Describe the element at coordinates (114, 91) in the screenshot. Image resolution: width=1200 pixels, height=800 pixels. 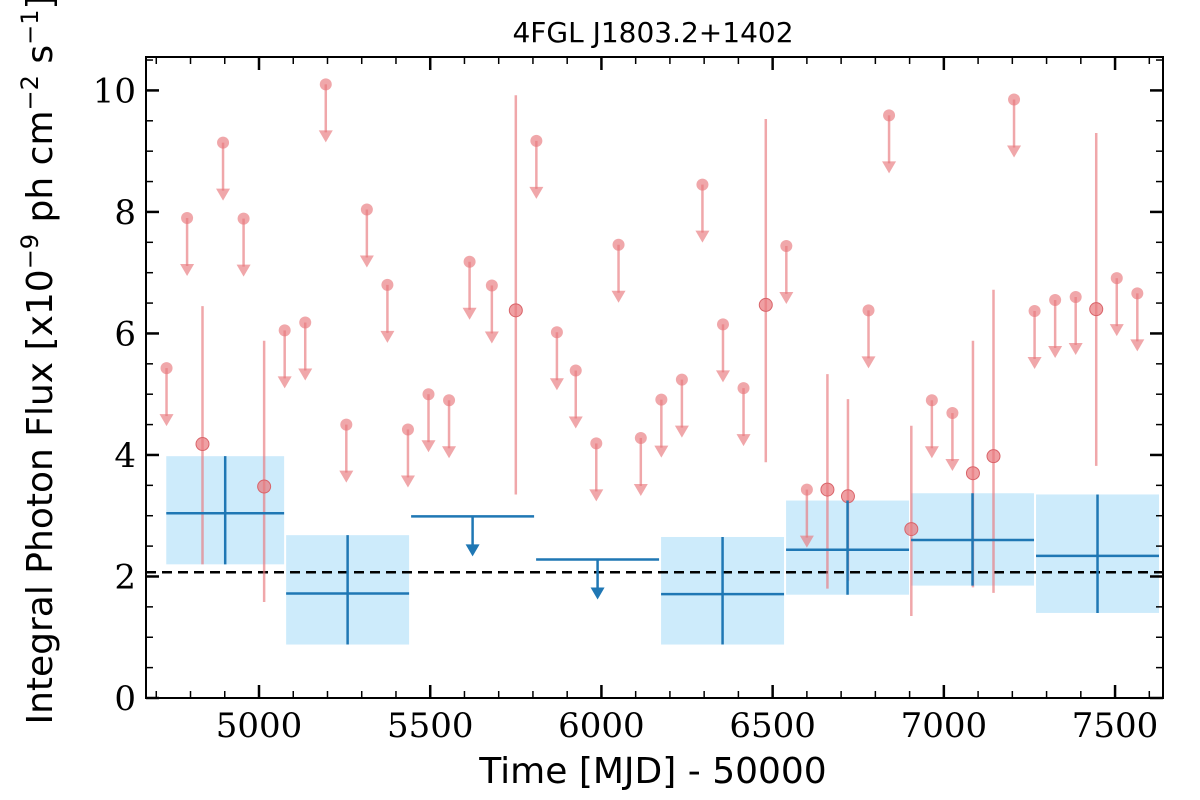
I see `y-tick-label: 10` at that location.